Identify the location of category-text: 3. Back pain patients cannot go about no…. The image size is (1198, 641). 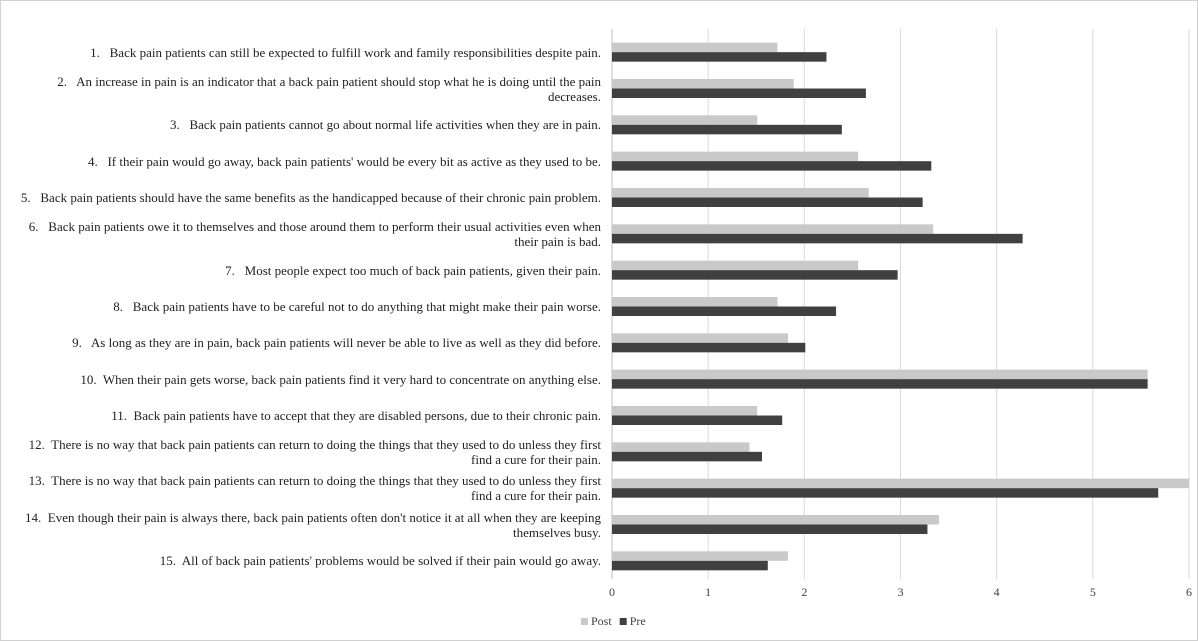
(385, 125).